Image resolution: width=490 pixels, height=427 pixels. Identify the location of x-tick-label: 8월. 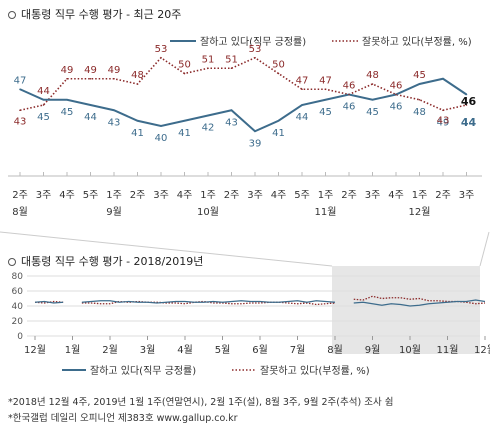
(335, 350).